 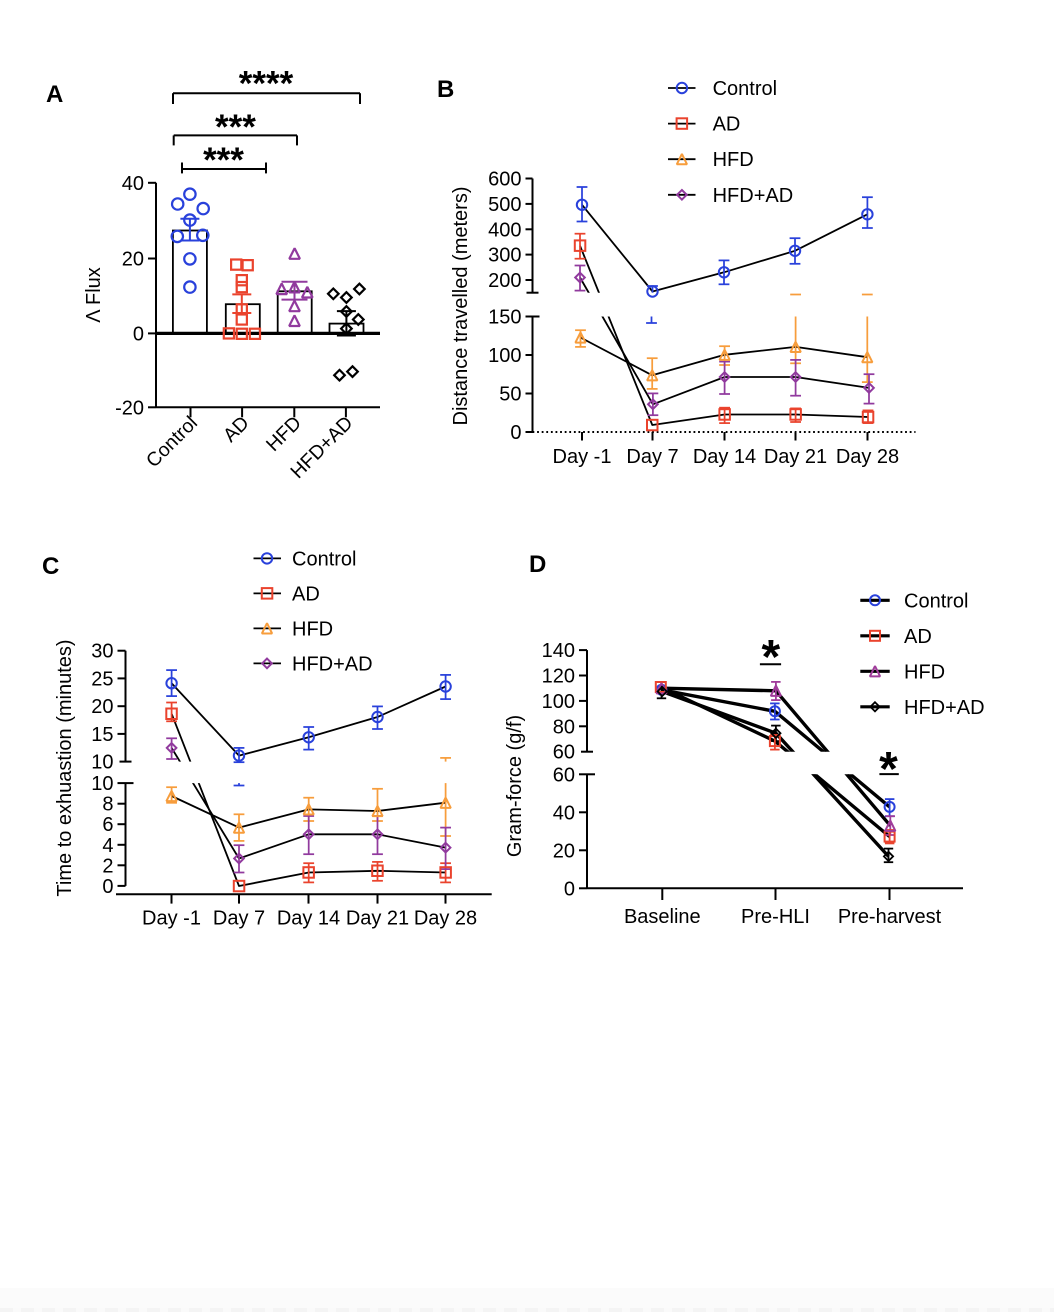 What do you see at coordinates (107, 825) in the screenshot?
I see `svg-text: 6` at bounding box center [107, 825].